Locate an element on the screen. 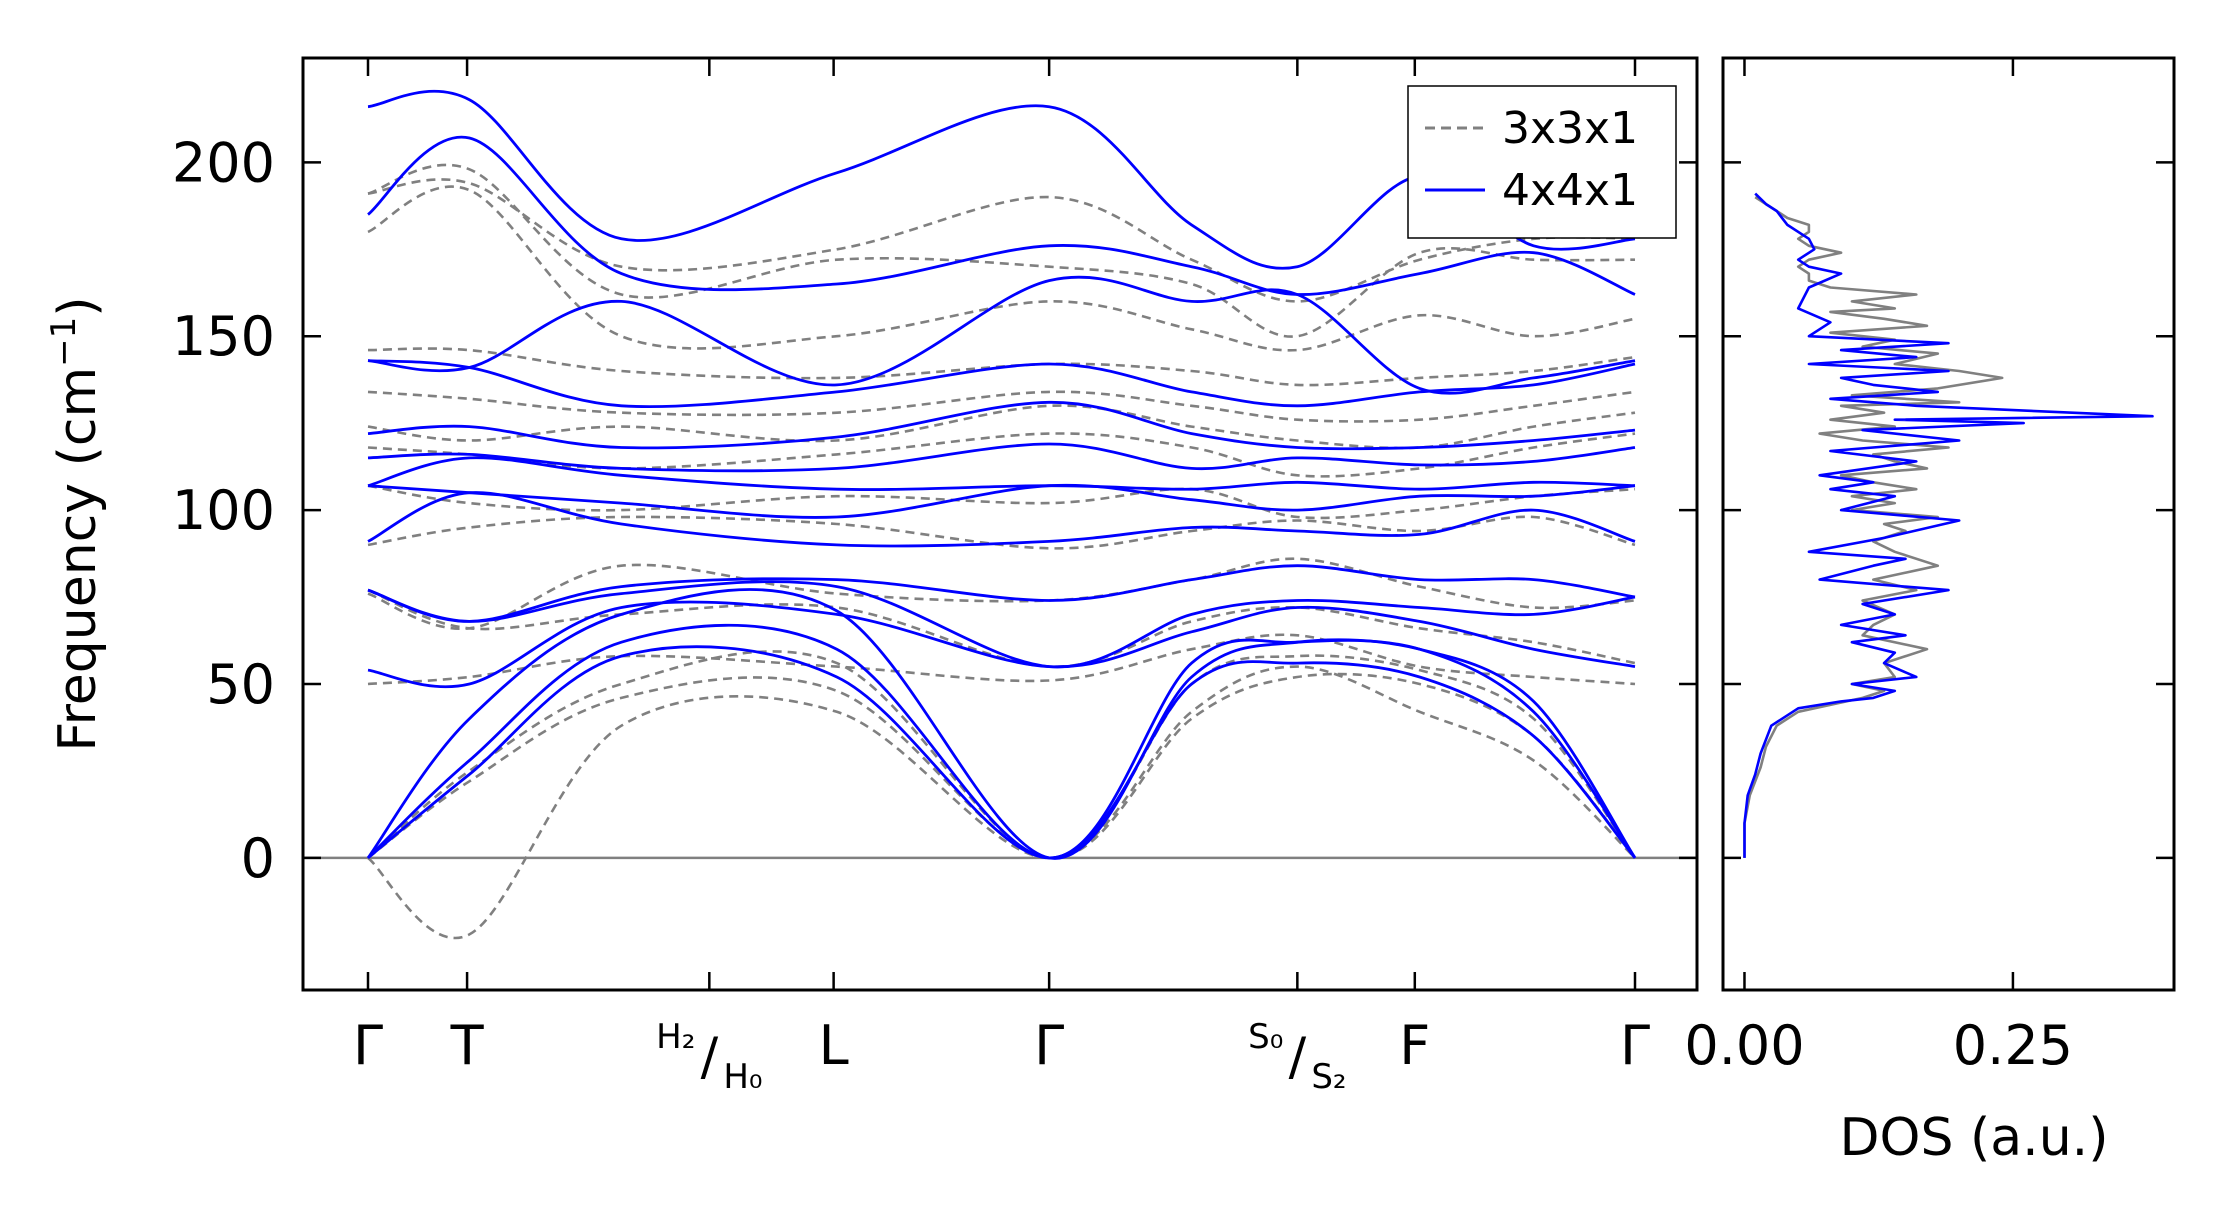 This screenshot has height=1220, width=2222. legend-box is located at coordinates (1542, 162).